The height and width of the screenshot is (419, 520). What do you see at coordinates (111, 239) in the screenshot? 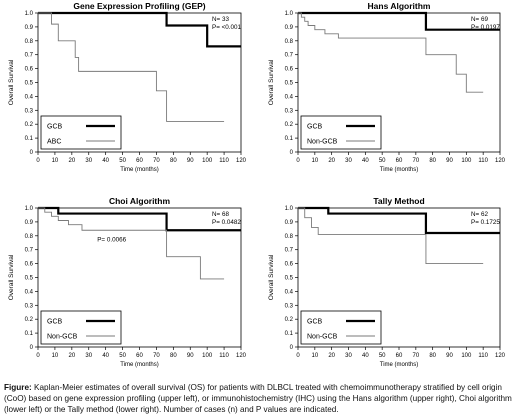
I see `p-annotation: P= 0.0066` at bounding box center [111, 239].